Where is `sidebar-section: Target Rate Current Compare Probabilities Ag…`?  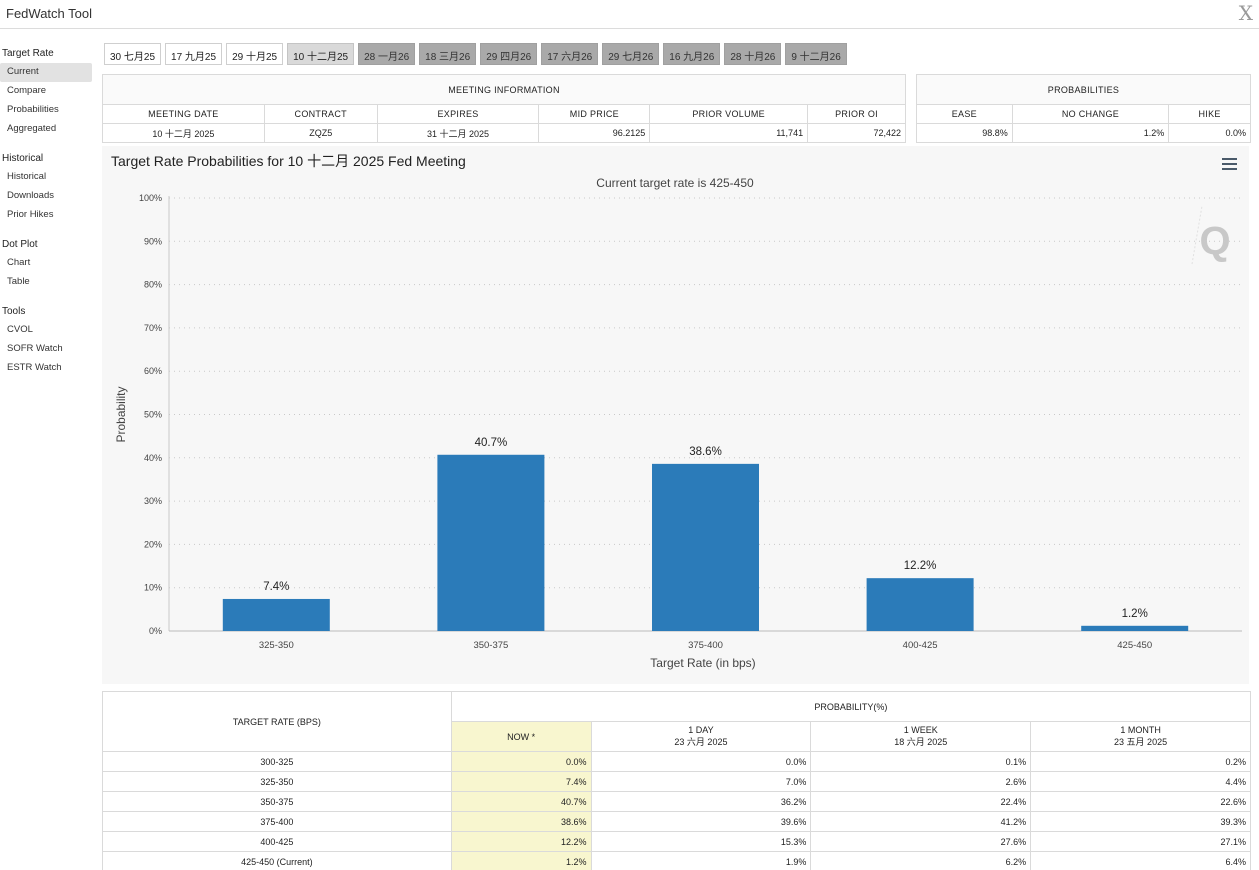
sidebar-section: Target Rate Current Compare Probabilities Ag… is located at coordinates (48, 91).